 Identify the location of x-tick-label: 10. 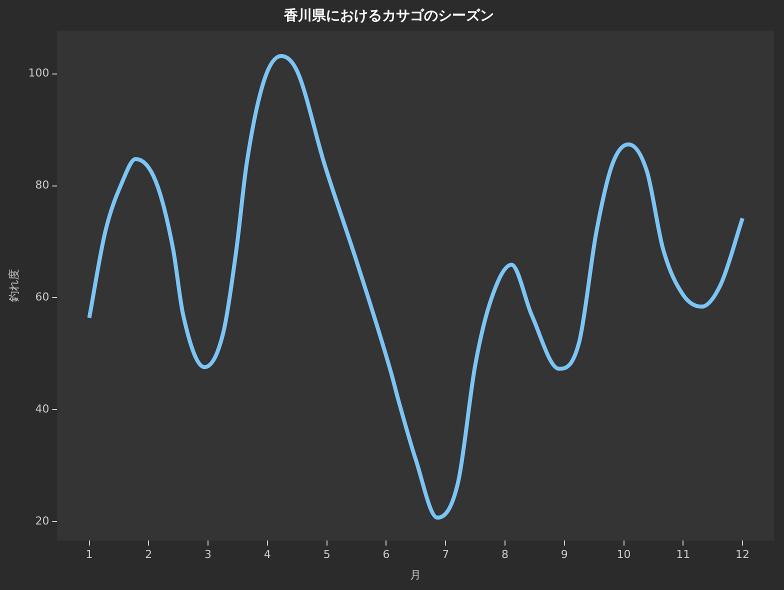
(623, 555).